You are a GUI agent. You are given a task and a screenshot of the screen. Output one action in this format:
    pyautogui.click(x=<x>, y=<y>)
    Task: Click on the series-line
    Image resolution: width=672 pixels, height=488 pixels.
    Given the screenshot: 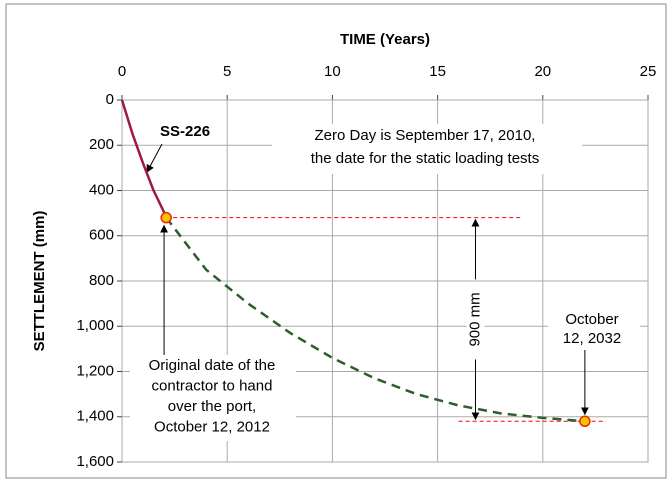 What is the action you would take?
    pyautogui.click(x=144, y=158)
    